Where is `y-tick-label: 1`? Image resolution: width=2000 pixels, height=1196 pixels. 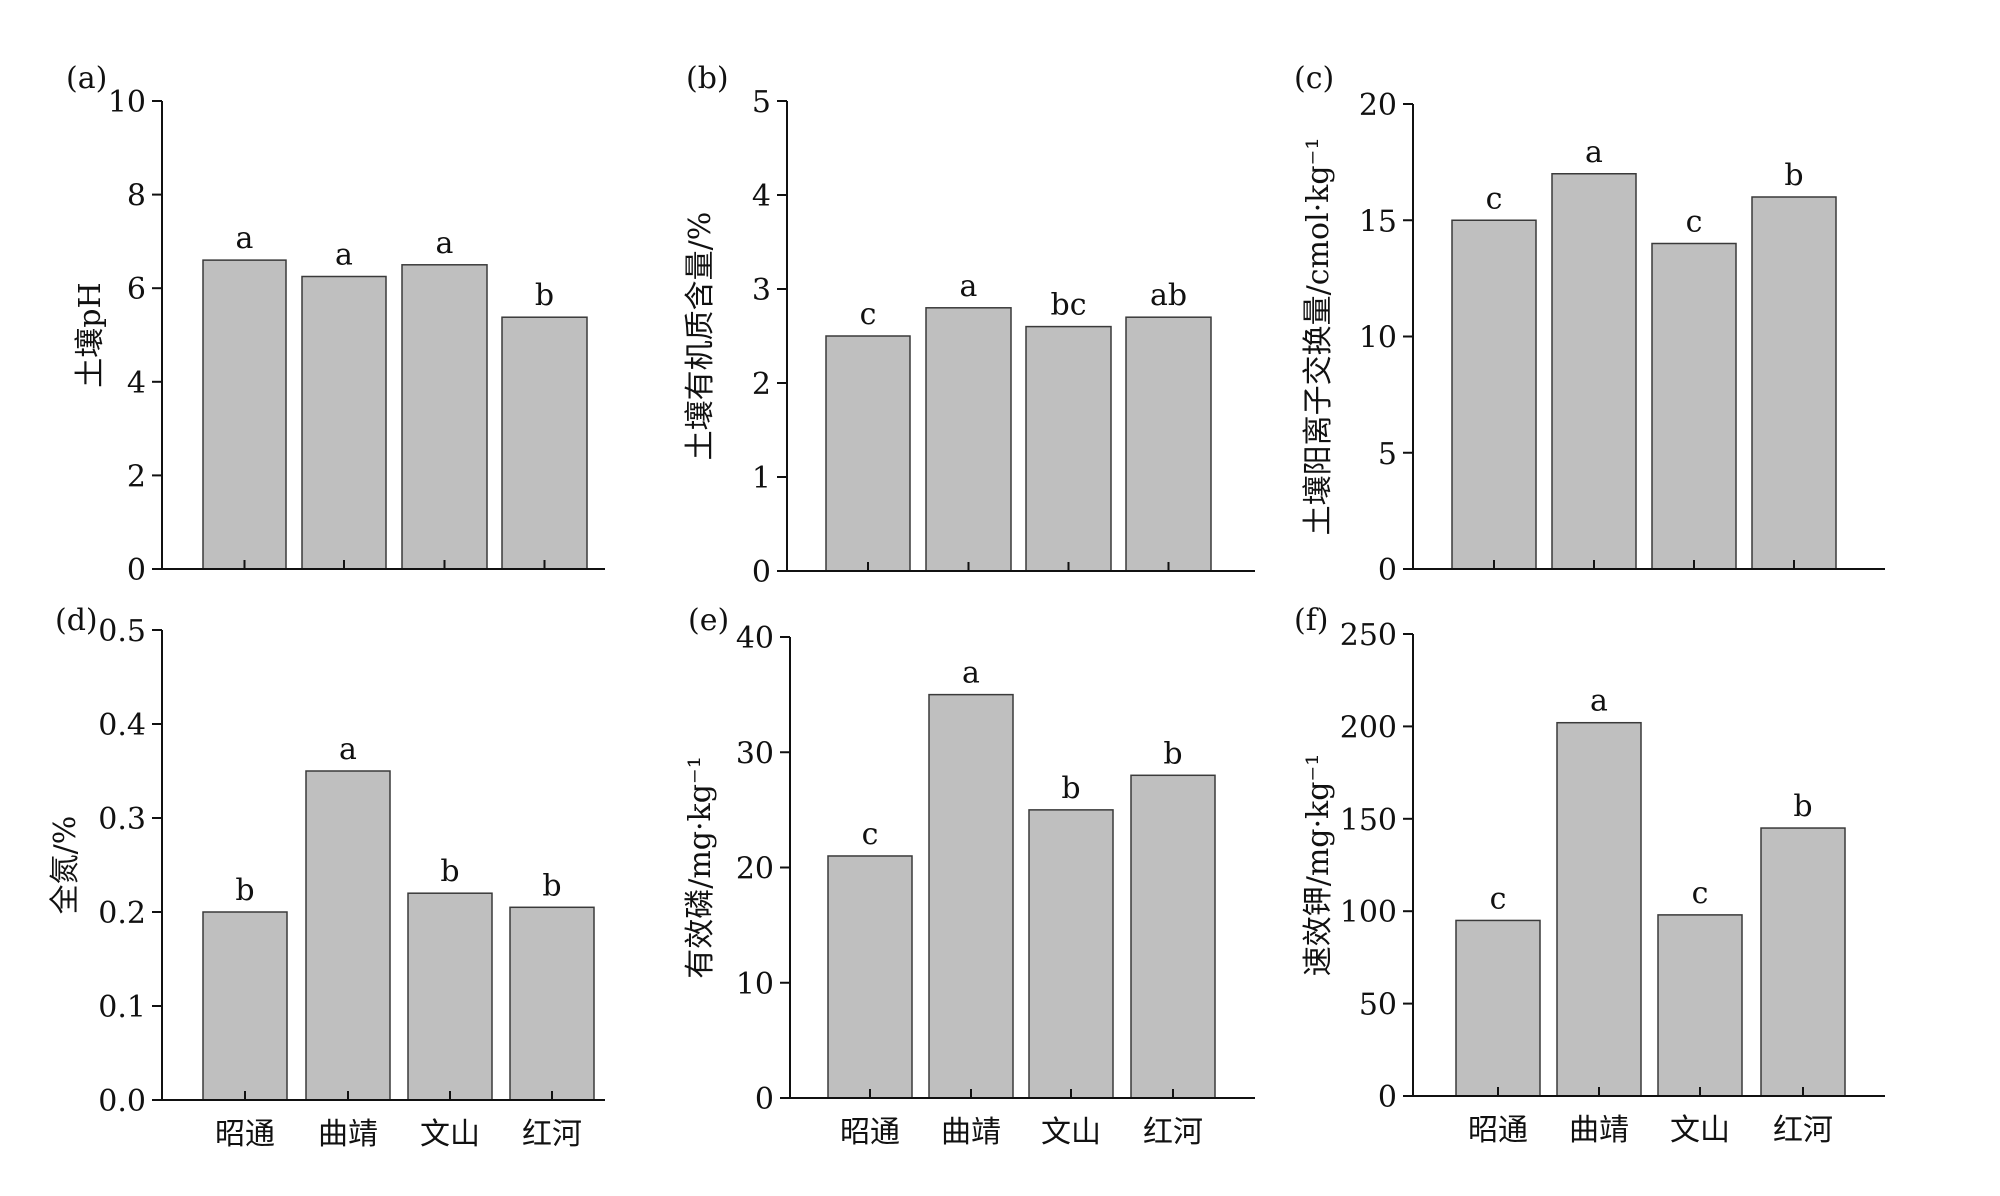
y-tick-label: 1 is located at coordinates (761, 478).